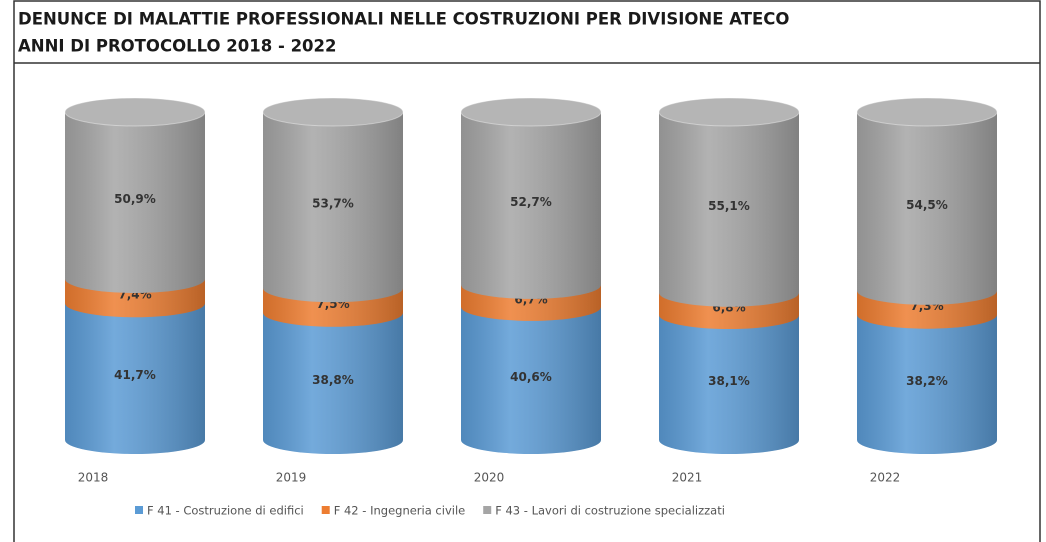 The height and width of the screenshot is (542, 1046). Describe the element at coordinates (333, 380) in the screenshot. I see `value-label: 38,8%` at that location.